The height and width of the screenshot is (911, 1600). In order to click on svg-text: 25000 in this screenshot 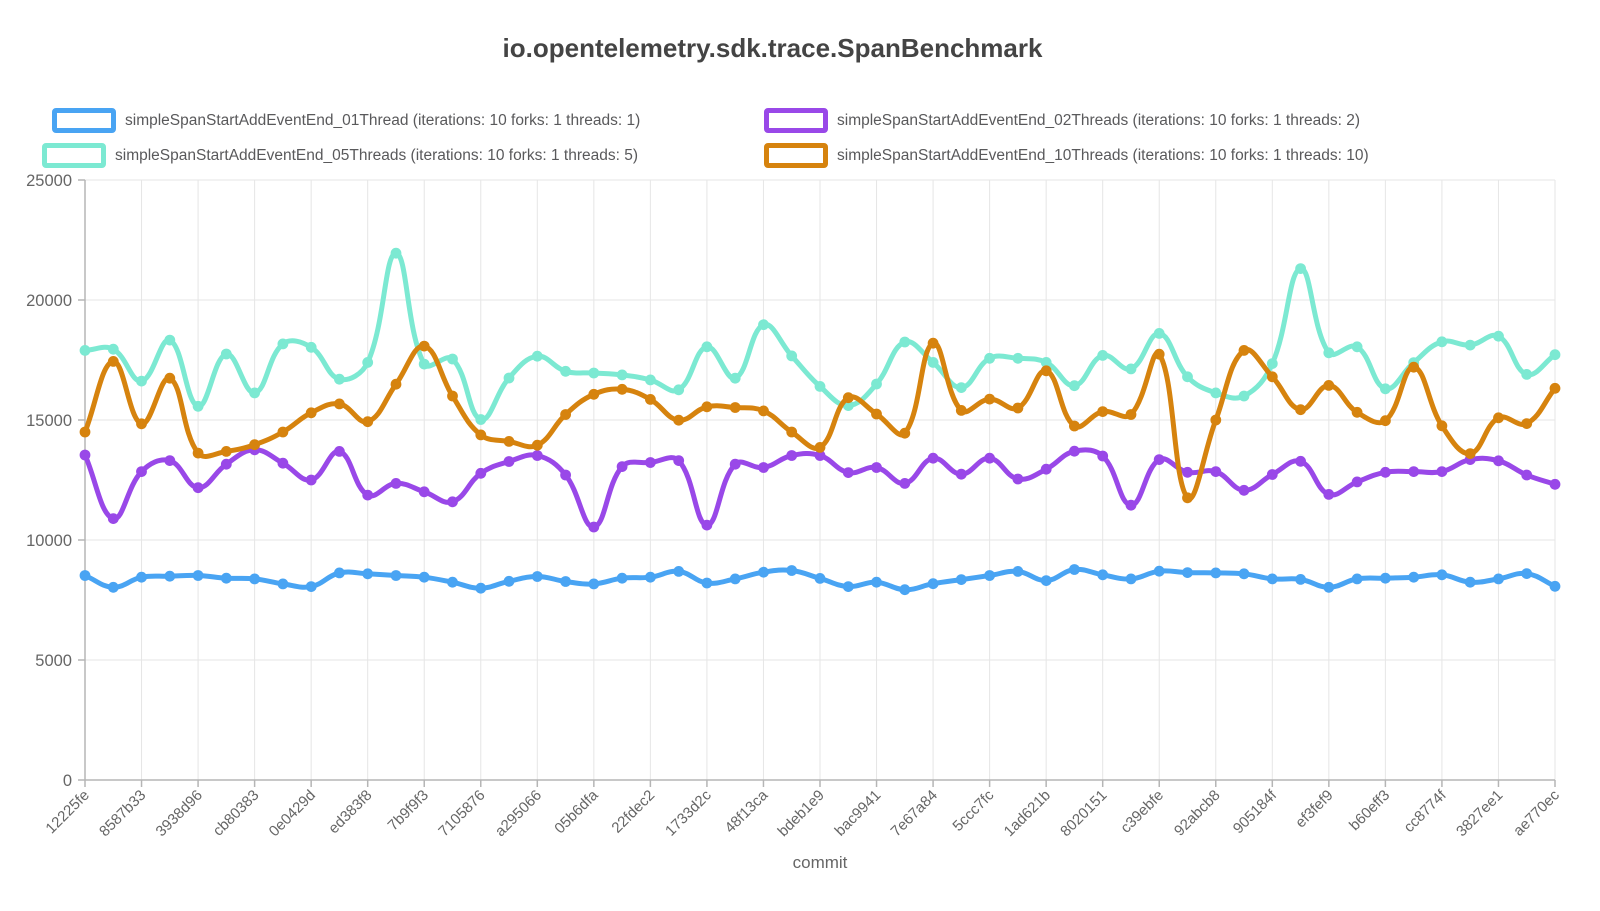, I will do `click(49, 181)`.